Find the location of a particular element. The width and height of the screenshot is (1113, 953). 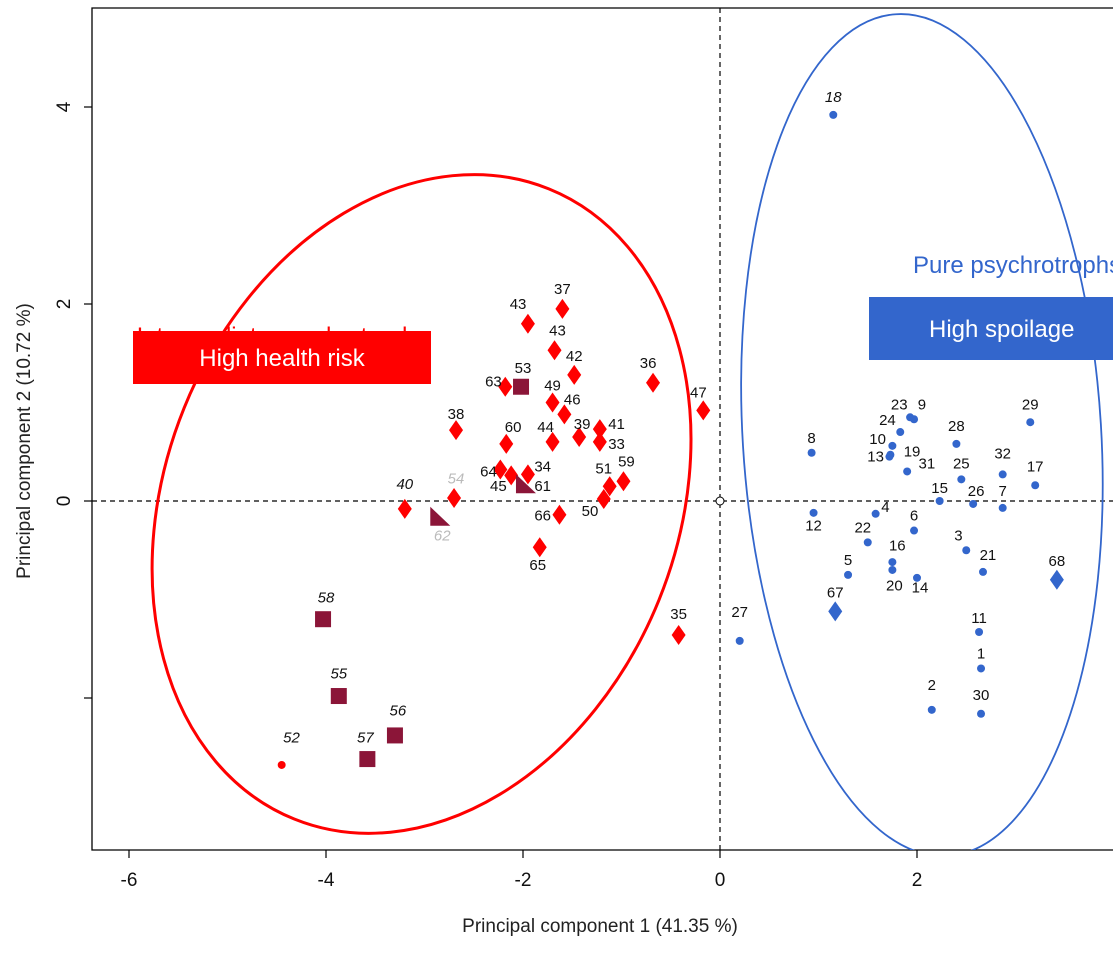

label-24: 24 is located at coordinates (887, 420).